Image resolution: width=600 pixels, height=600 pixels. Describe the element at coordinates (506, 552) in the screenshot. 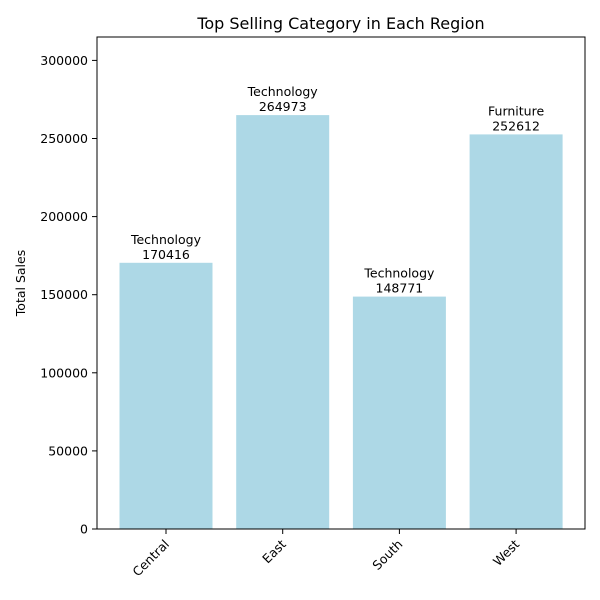

I see `x-tick-label: West` at that location.